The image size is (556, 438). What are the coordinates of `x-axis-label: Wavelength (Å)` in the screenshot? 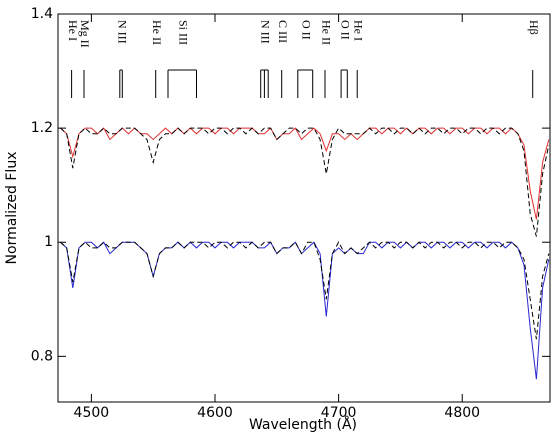 It's located at (303, 424).